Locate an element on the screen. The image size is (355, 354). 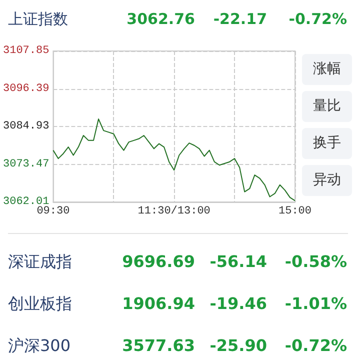
text: -22.17 is located at coordinates (240, 19).